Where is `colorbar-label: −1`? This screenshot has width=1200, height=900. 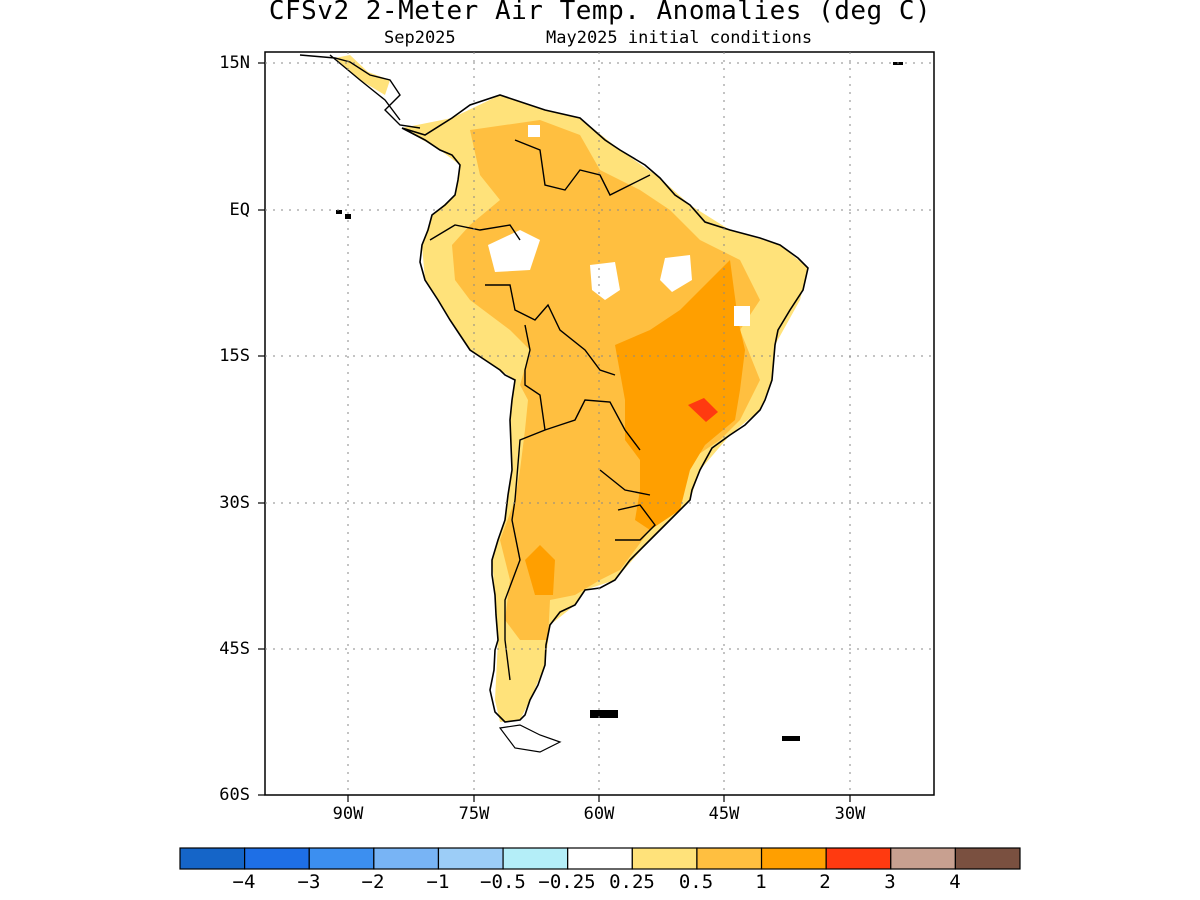 colorbar-label: −1 is located at coordinates (438, 882).